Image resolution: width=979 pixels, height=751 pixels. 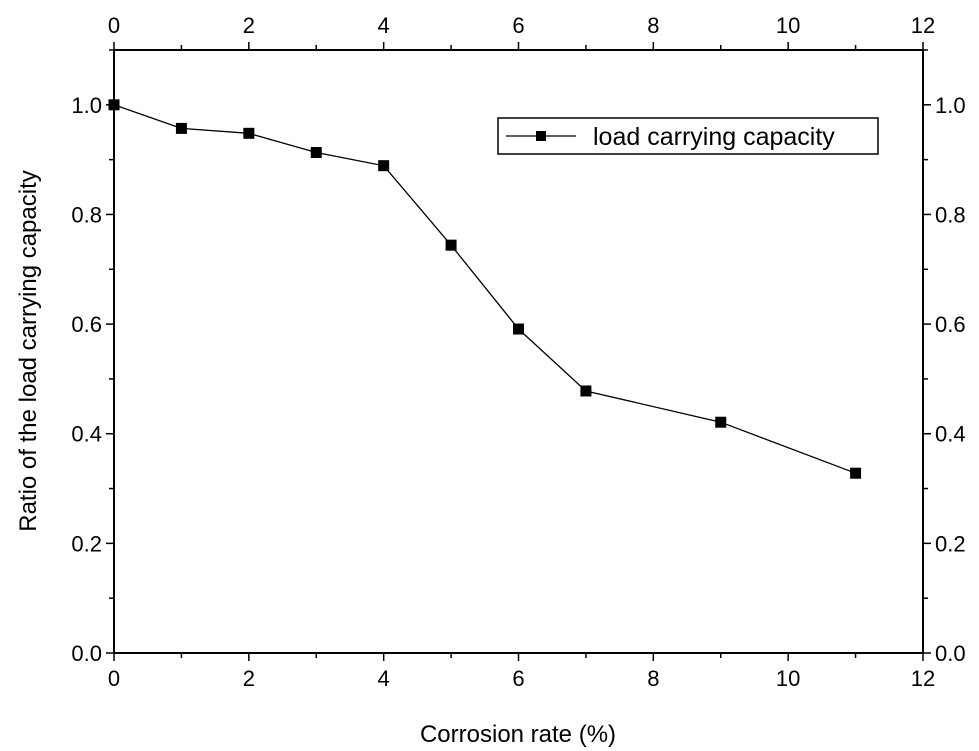 What do you see at coordinates (788, 678) in the screenshot?
I see `x-tick-label-bottom: 10` at bounding box center [788, 678].